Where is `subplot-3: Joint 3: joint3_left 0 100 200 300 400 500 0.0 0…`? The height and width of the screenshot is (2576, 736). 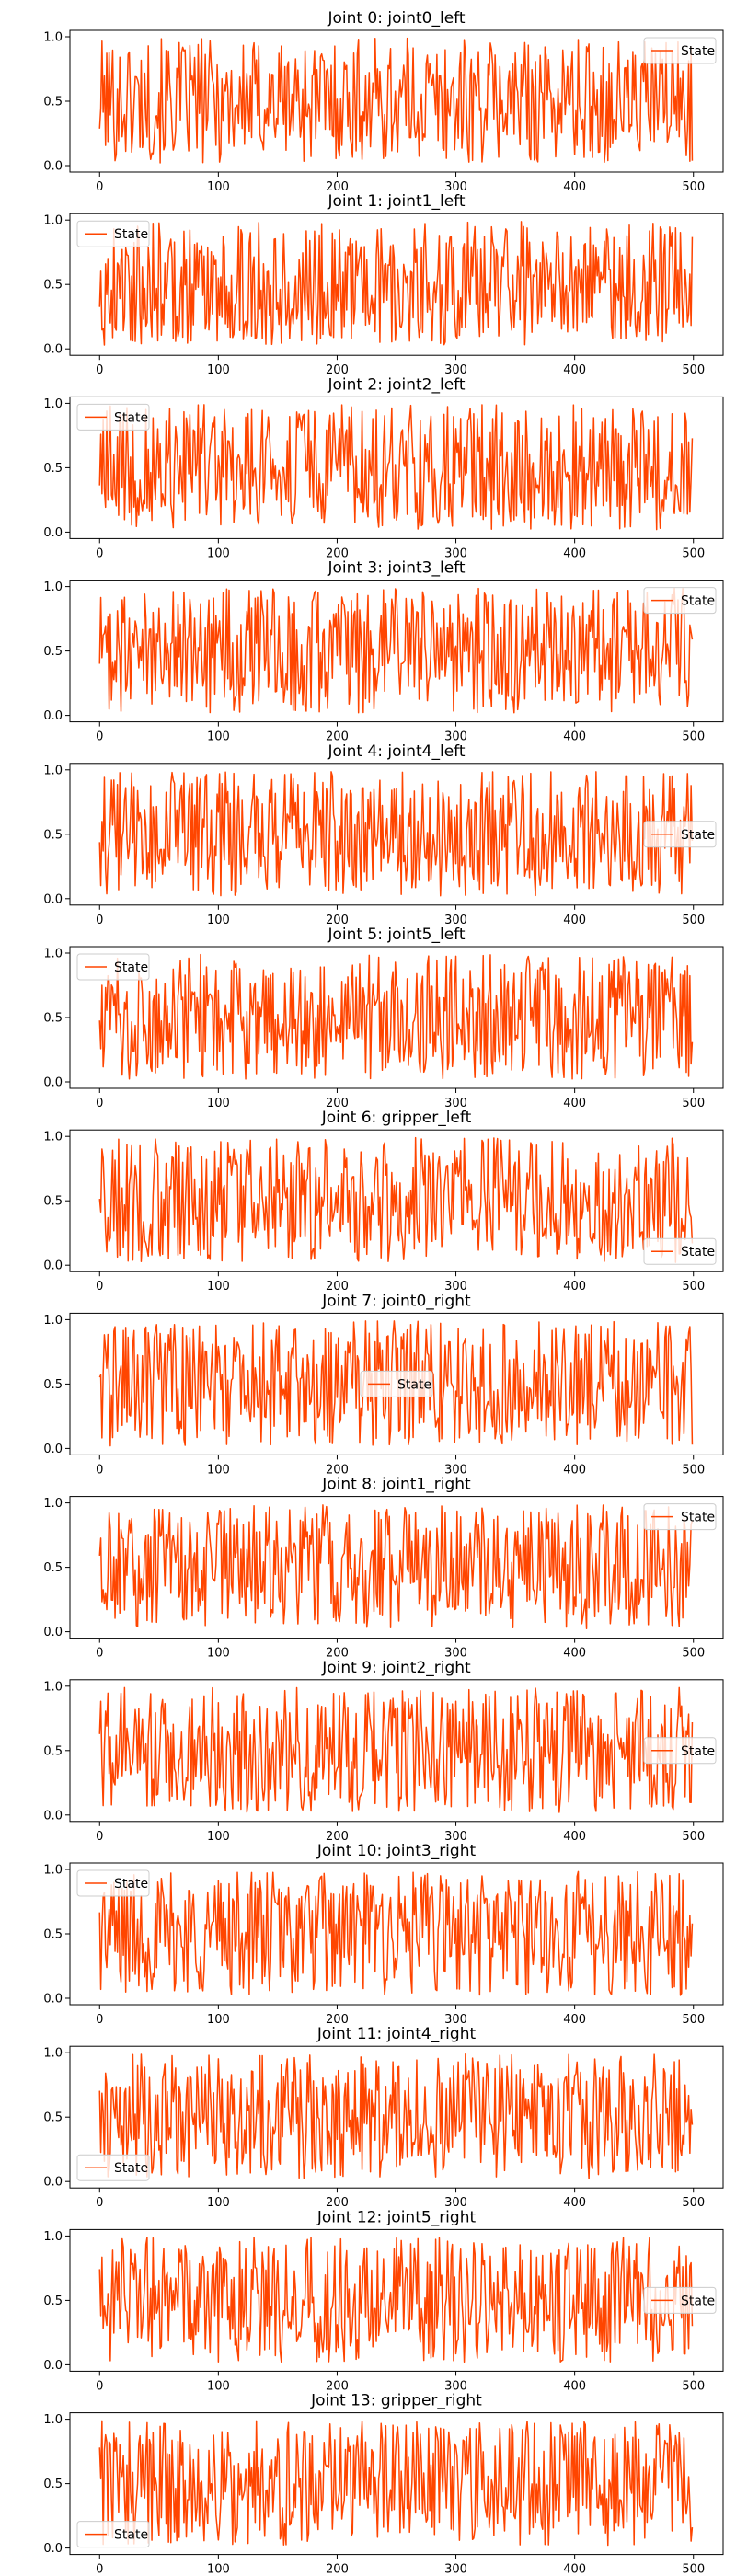 subplot-3: Joint 3: joint3_left 0 100 200 300 400 500 0.0 0… is located at coordinates (383, 651).